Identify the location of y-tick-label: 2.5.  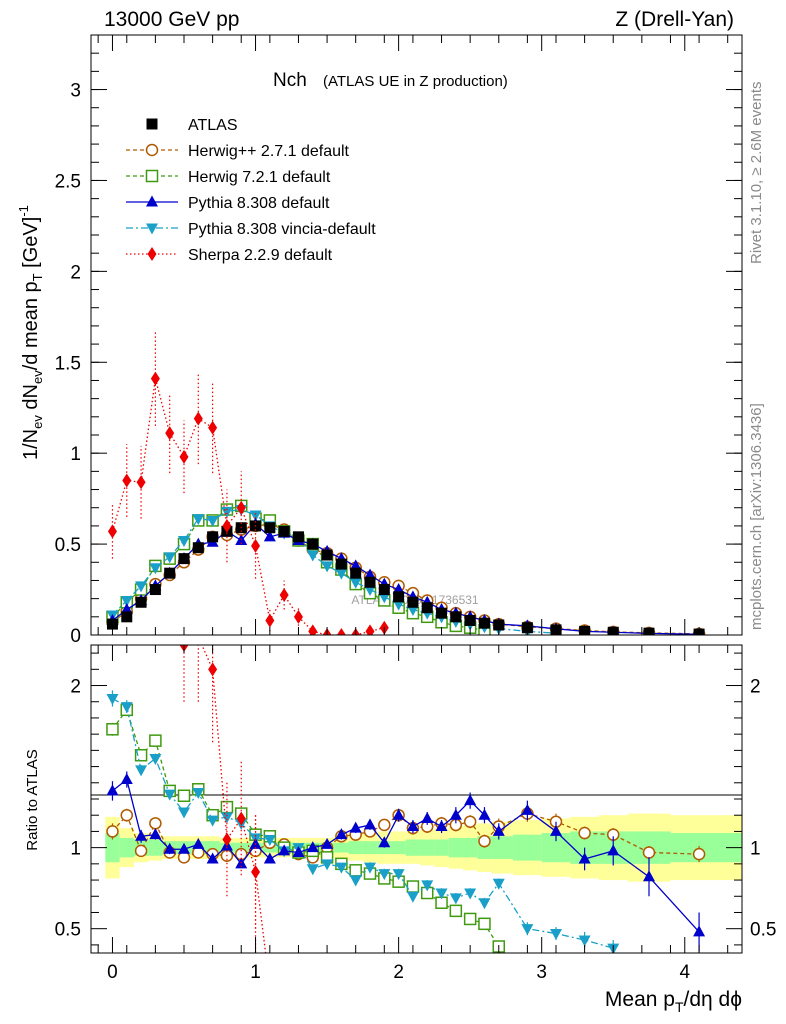
(68, 181).